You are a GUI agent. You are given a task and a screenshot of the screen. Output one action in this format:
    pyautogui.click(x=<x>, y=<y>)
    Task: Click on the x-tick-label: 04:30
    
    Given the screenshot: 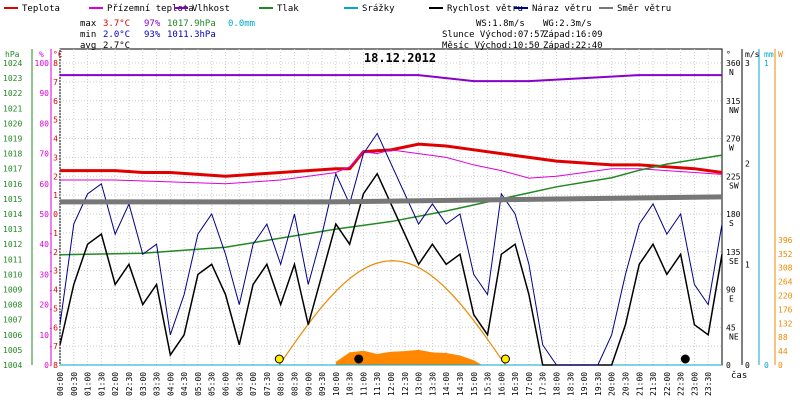 What is the action you would take?
    pyautogui.click(x=184, y=384)
    